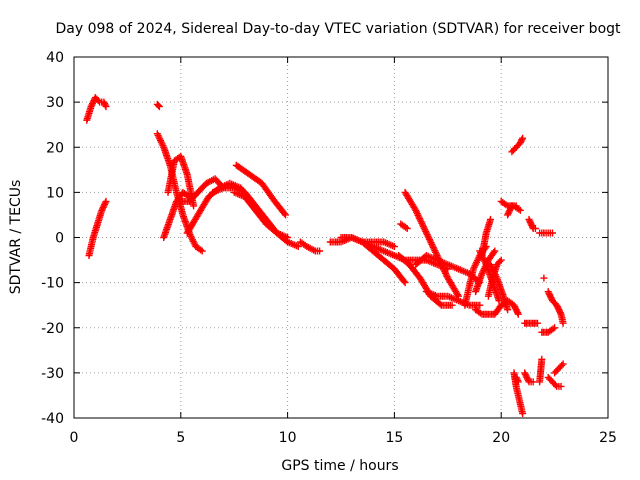 This screenshot has height=480, width=640. I want to click on y-axis-label: SDTVAR / TECUs, so click(16, 237).